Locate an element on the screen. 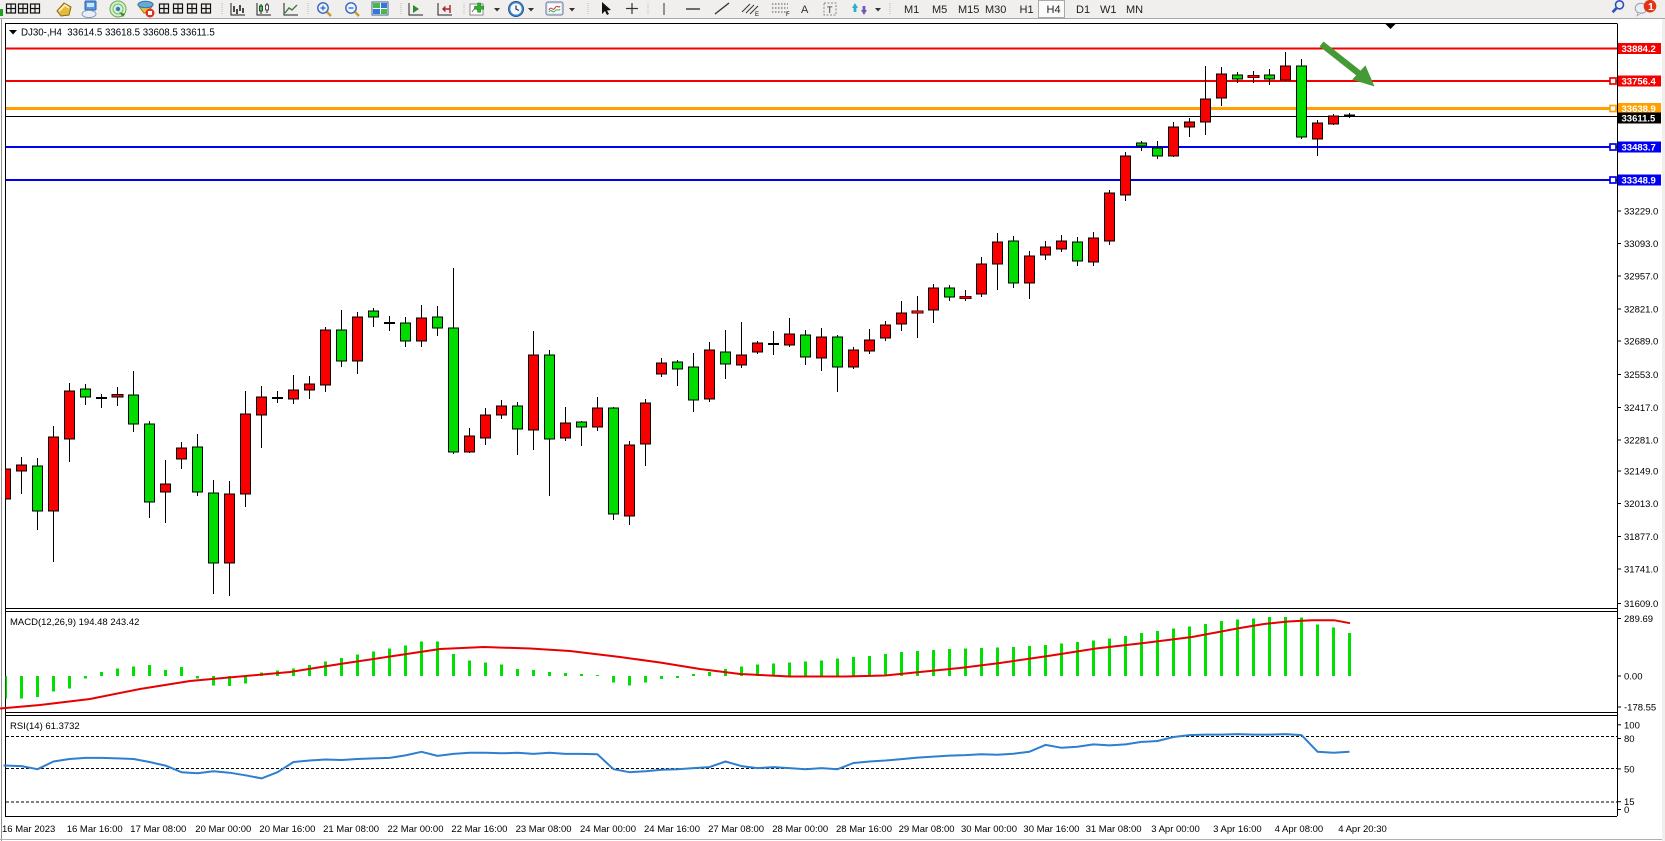  svg-text: E is located at coordinates (757, 15).